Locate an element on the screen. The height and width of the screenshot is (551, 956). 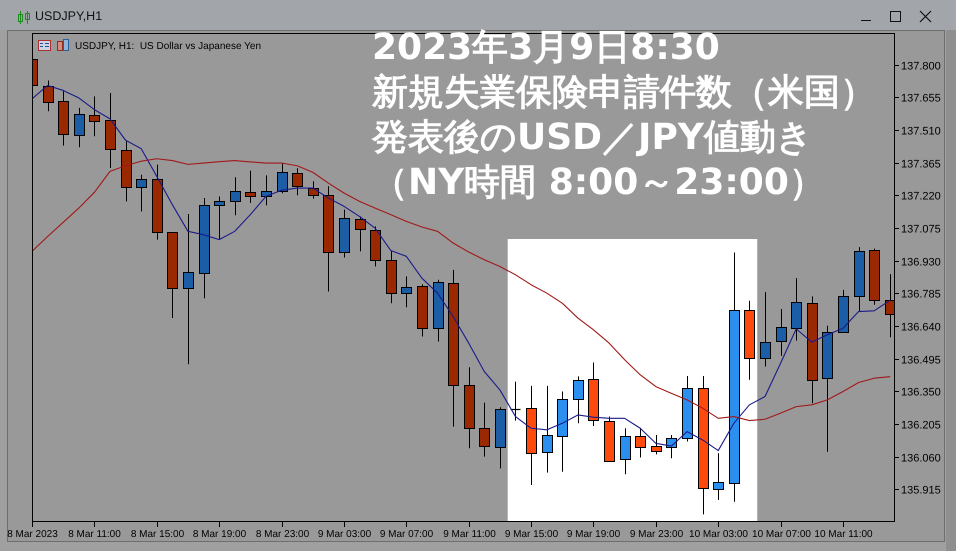
y-tick-label: 136.060 is located at coordinates (921, 458).